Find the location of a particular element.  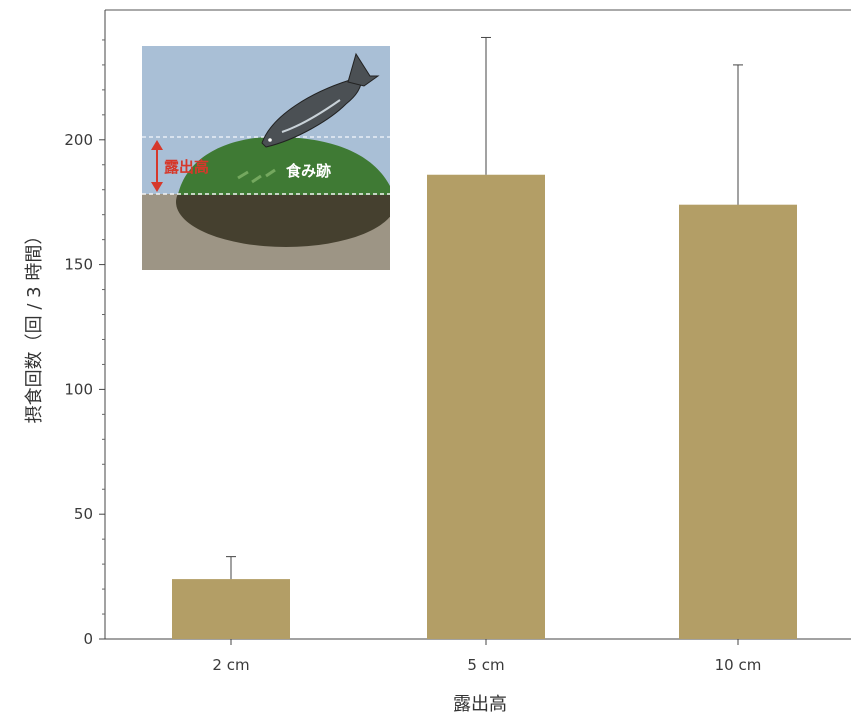

feeding-marks is located at coordinates (256, 176).